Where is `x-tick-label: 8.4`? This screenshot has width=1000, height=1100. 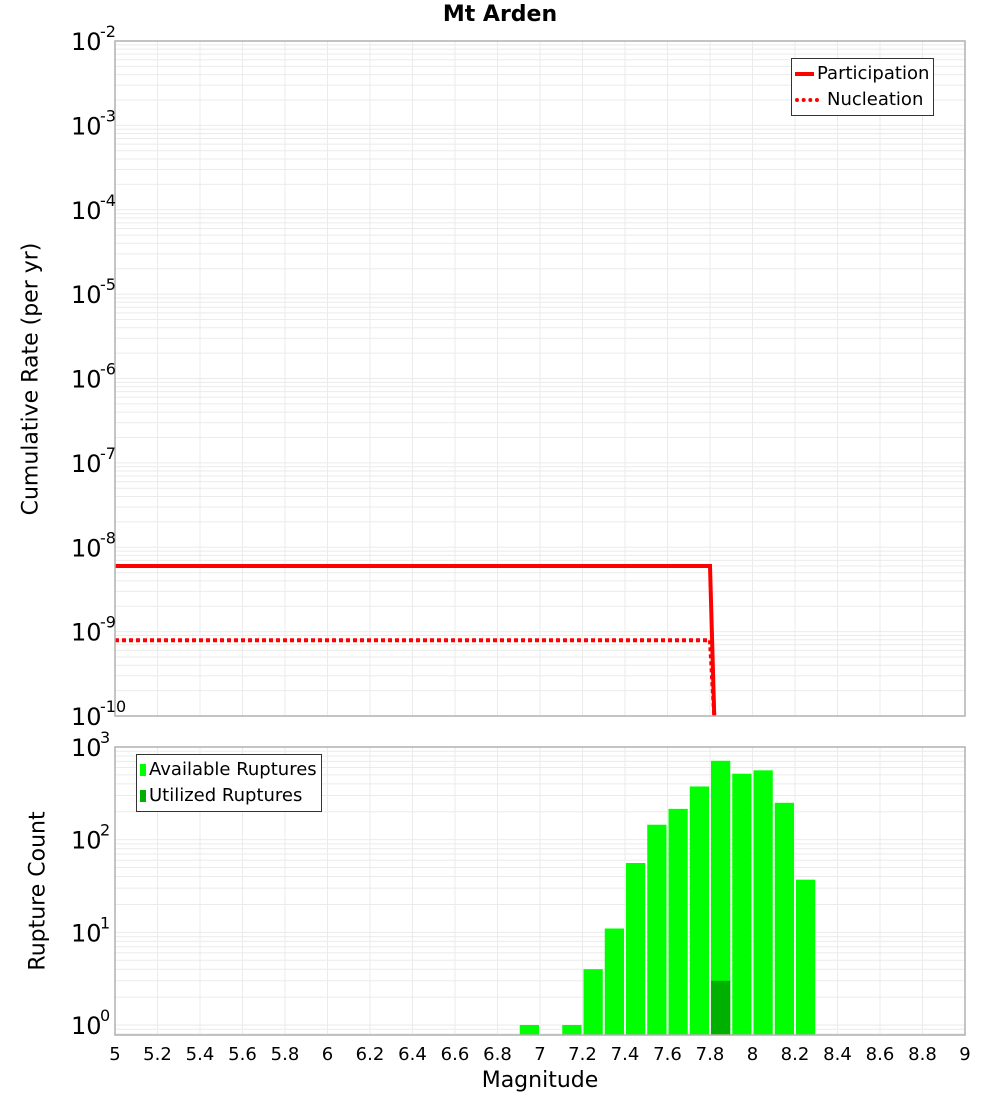 x-tick-label: 8.4 is located at coordinates (837, 1054).